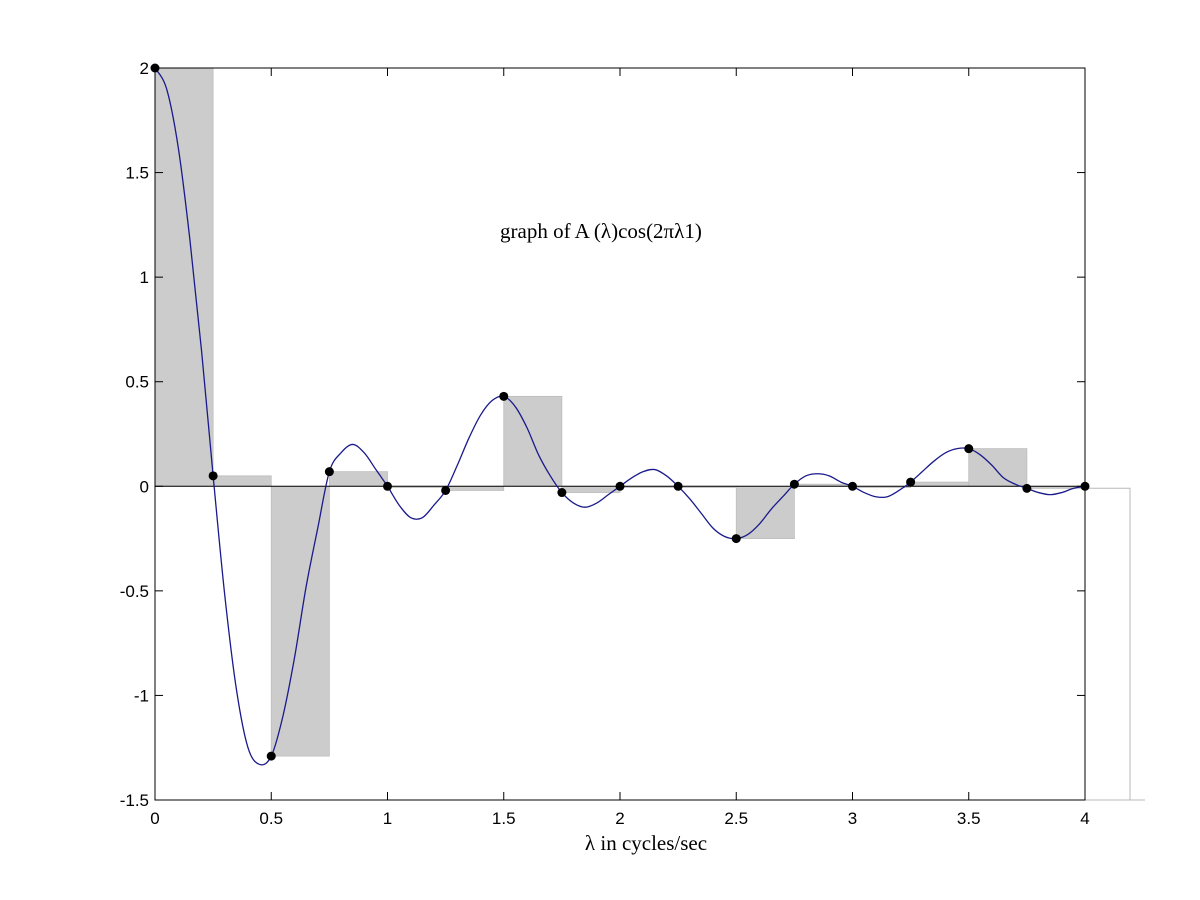 This screenshot has width=1200, height=900. Describe the element at coordinates (137, 382) in the screenshot. I see `y-tick-label: 0.5` at that location.